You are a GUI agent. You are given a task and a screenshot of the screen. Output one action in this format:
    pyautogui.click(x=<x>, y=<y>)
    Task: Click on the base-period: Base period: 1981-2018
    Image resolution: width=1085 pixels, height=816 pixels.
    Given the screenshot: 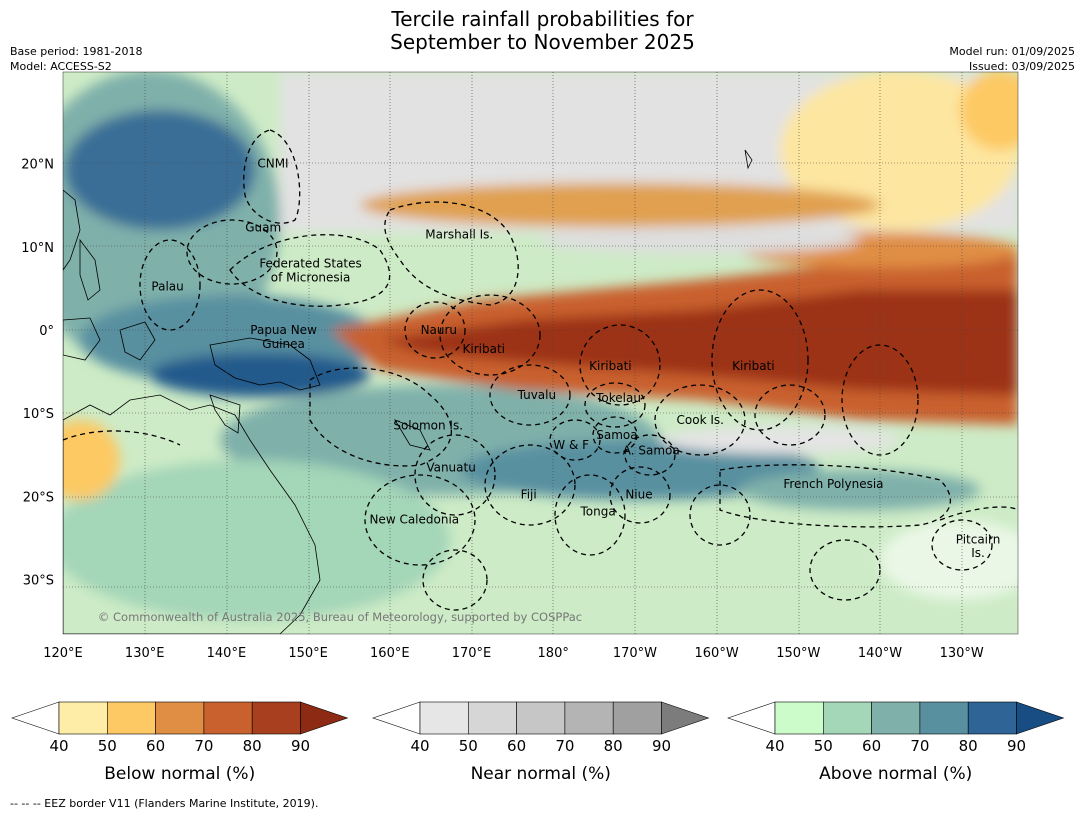 What is the action you would take?
    pyautogui.click(x=76, y=51)
    